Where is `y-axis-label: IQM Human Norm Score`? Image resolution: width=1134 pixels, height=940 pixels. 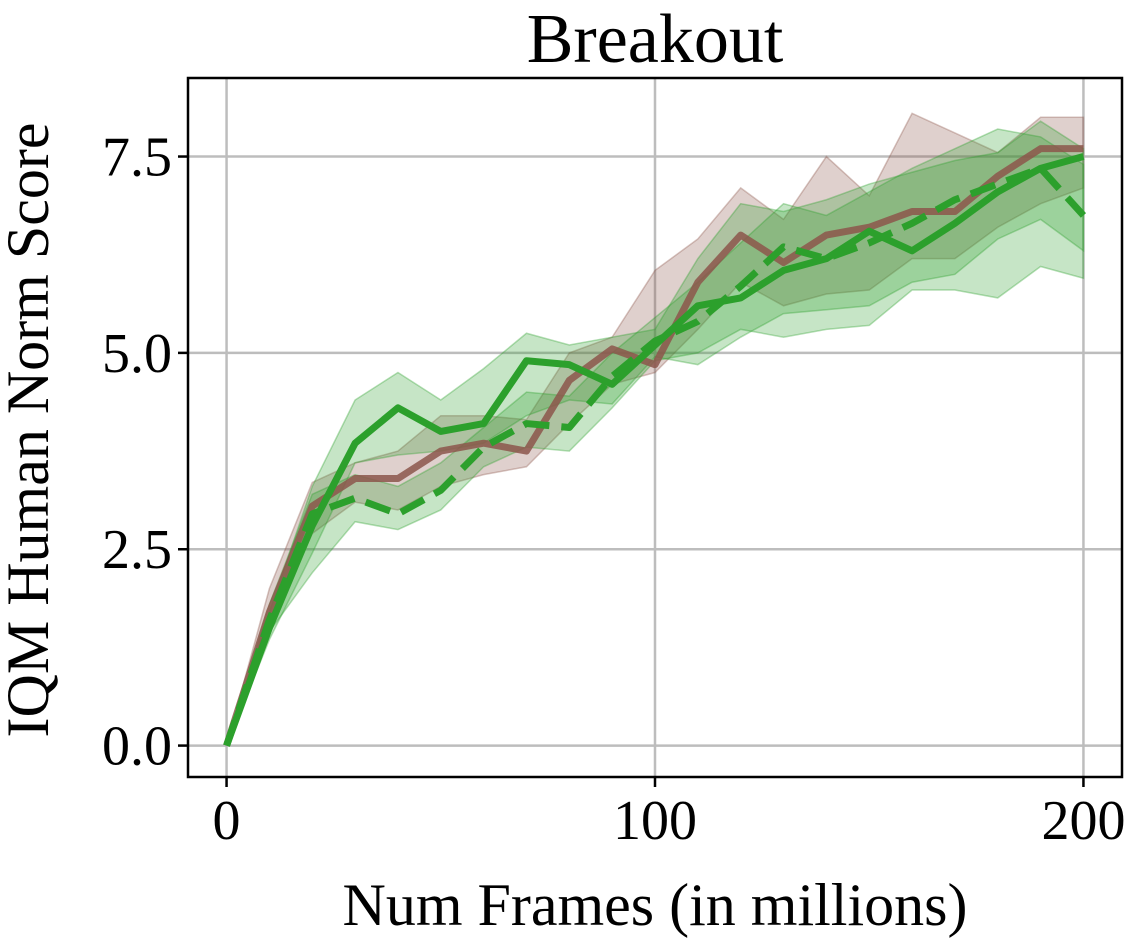 y-axis-label: IQM Human Norm Score is located at coordinates (30, 430).